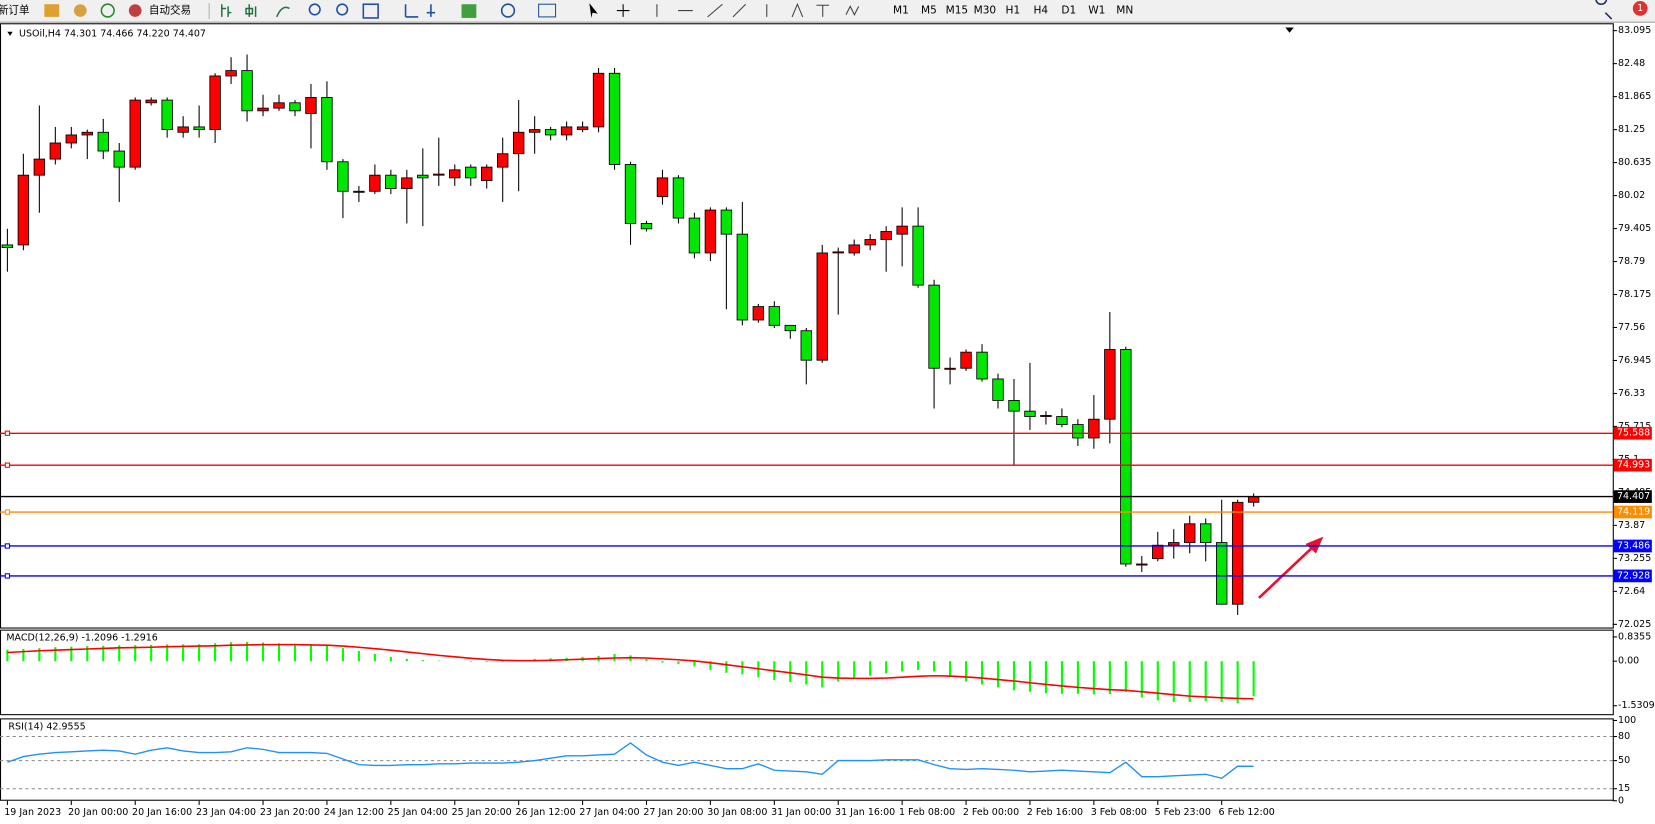 The width and height of the screenshot is (1655, 824). What do you see at coordinates (469, 11) in the screenshot?
I see `indicator-button` at bounding box center [469, 11].